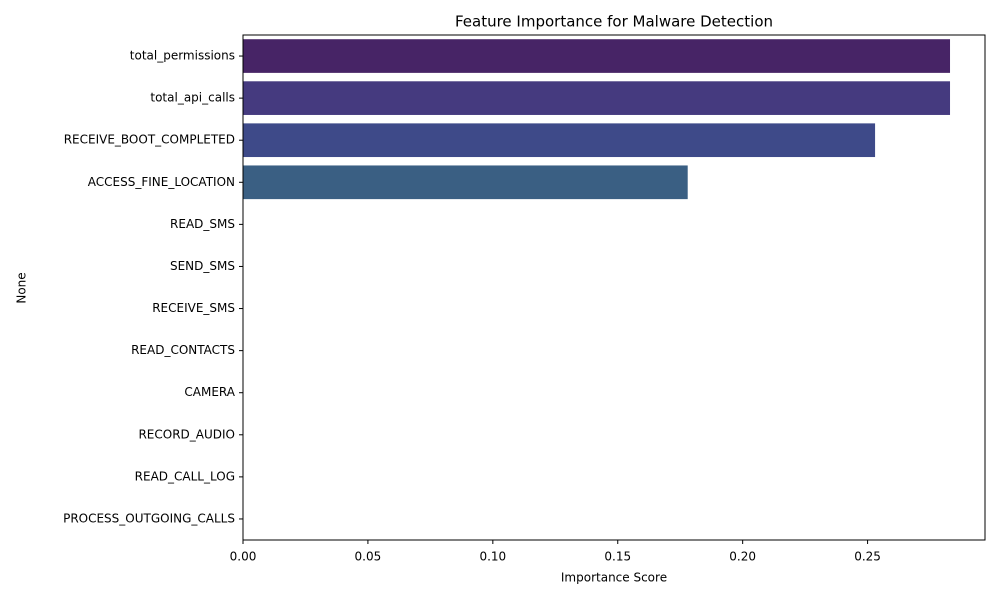 Image resolution: width=1000 pixels, height=600 pixels. What do you see at coordinates (192, 98) in the screenshot?
I see `y-tick-label: total_api_calls` at bounding box center [192, 98].